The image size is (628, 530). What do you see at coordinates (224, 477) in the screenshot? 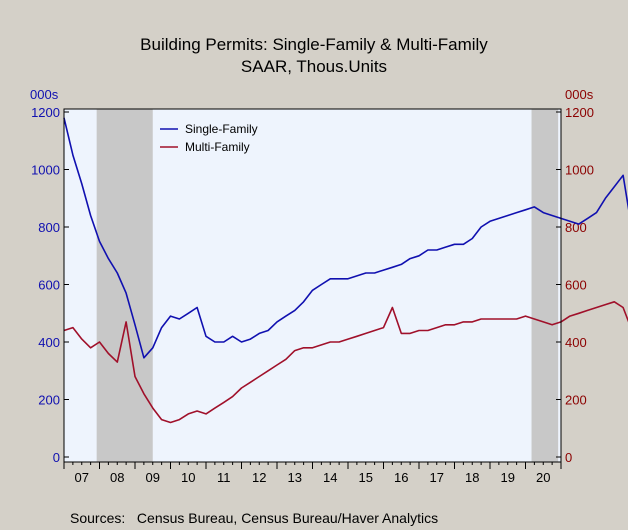
I see `x-tick-label: 11` at bounding box center [224, 477].